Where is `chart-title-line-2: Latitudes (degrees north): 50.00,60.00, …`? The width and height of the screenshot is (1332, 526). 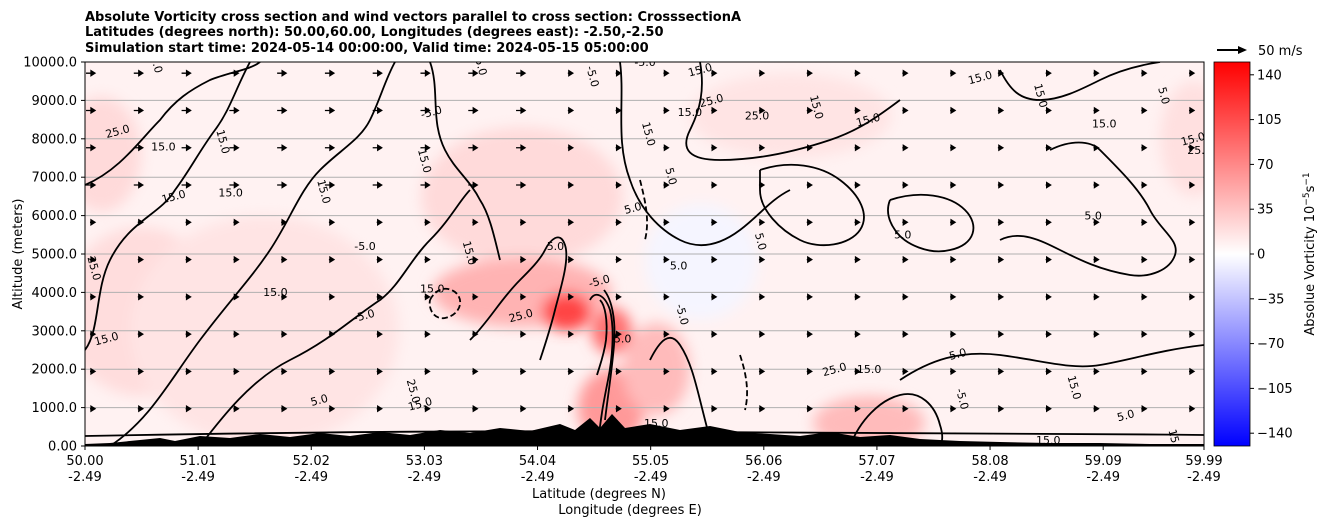 chart-title-line-2: Latitudes (degrees north): 50.00,60.00, … is located at coordinates (374, 32).